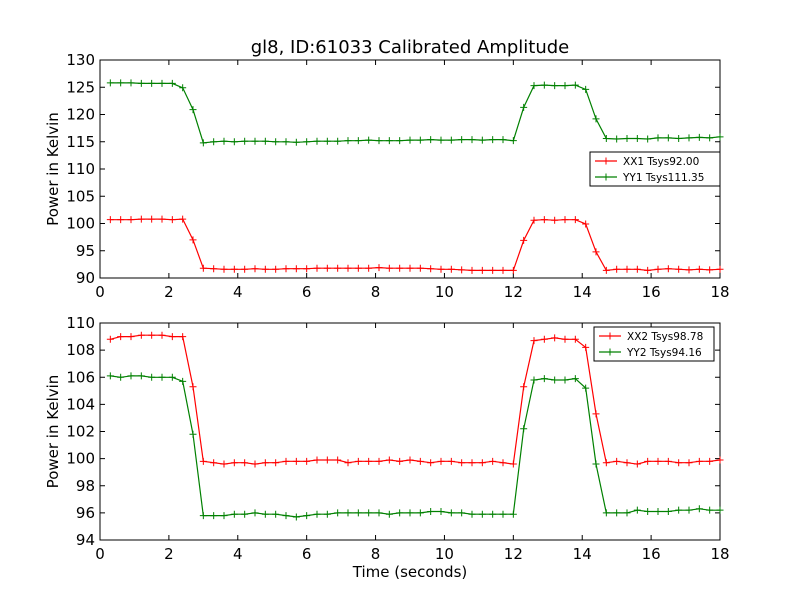 This screenshot has width=800, height=600. I want to click on x-tick-label: 8, so click(376, 554).